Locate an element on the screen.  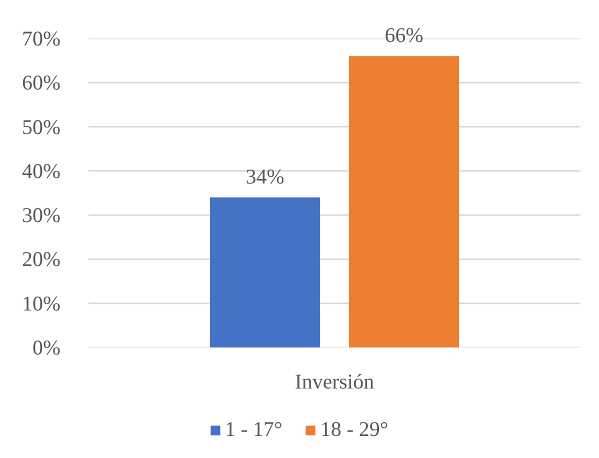
y-tick-label: 60% is located at coordinates (41, 82).